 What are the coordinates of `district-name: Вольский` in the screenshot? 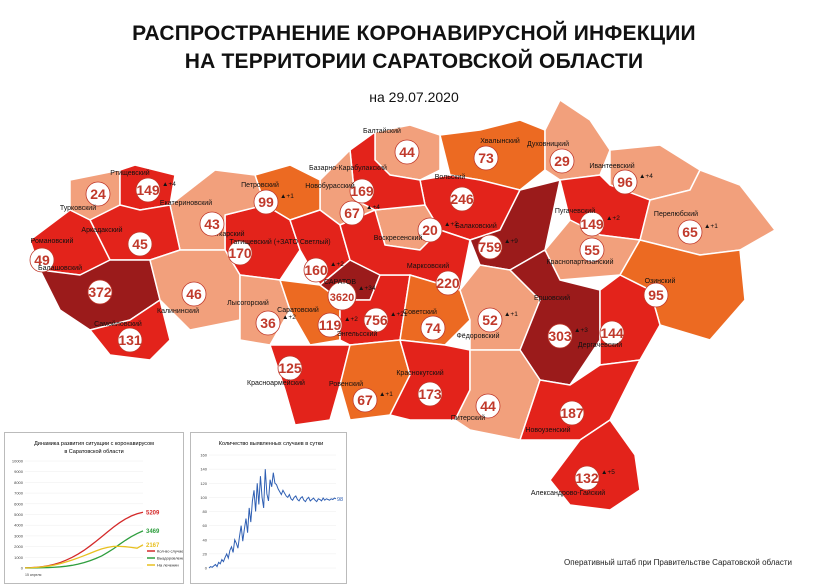 It's located at (450, 177).